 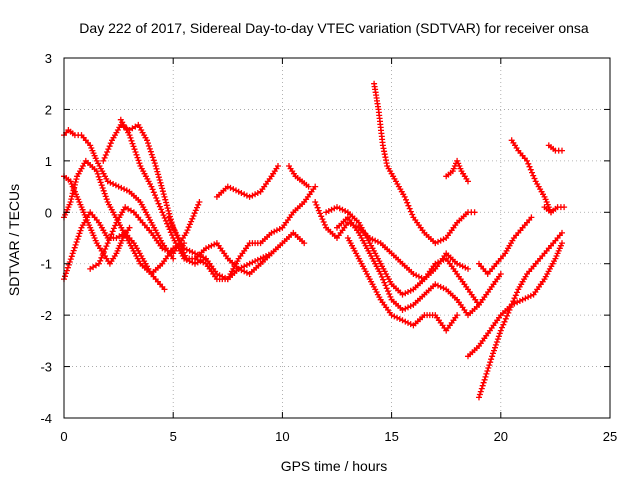 I want to click on x-tick-label: 5, so click(x=173, y=436).